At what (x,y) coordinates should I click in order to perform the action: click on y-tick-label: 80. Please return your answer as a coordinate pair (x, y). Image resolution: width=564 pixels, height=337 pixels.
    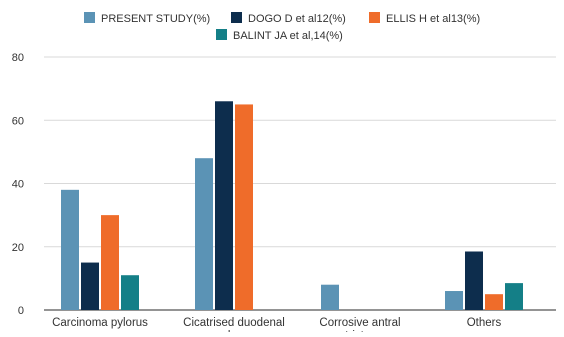
    Looking at the image, I should click on (18, 58).